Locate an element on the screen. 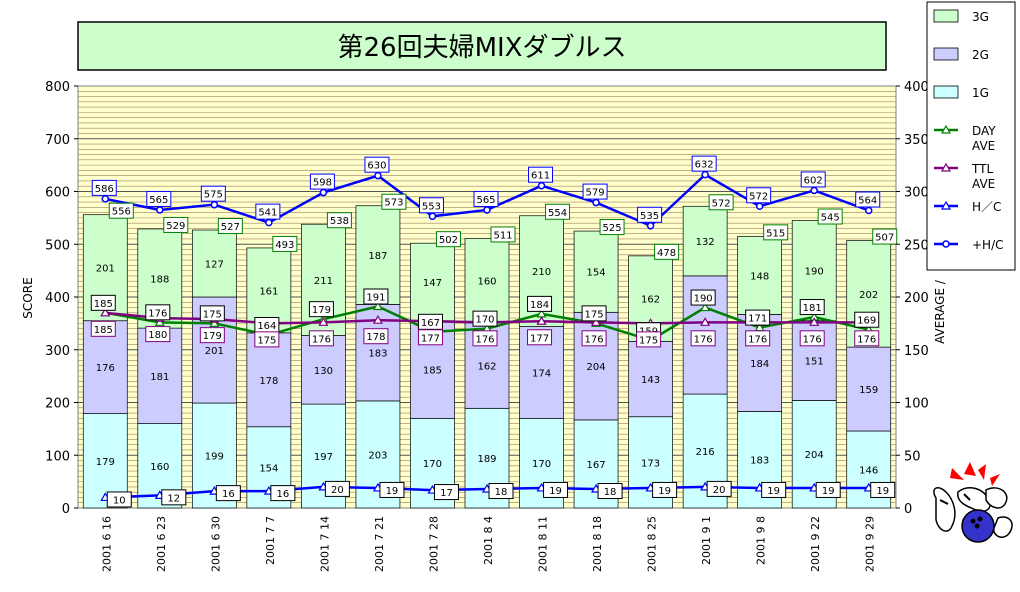  legend-label-3g: 3G is located at coordinates (980, 17).